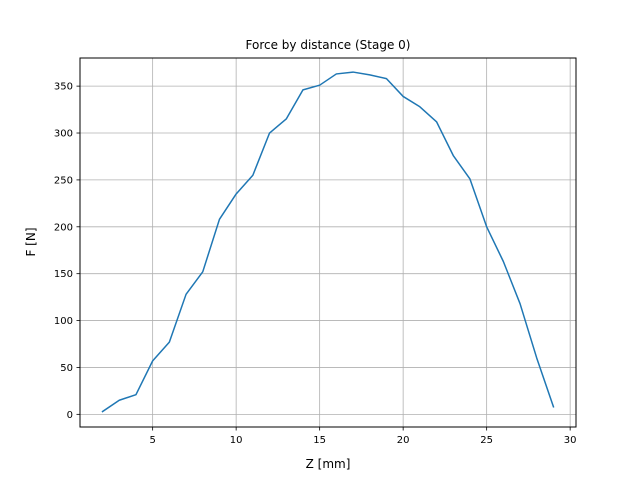 This screenshot has width=640, height=480. Describe the element at coordinates (31, 241) in the screenshot. I see `y-axis-label: F [N]` at that location.